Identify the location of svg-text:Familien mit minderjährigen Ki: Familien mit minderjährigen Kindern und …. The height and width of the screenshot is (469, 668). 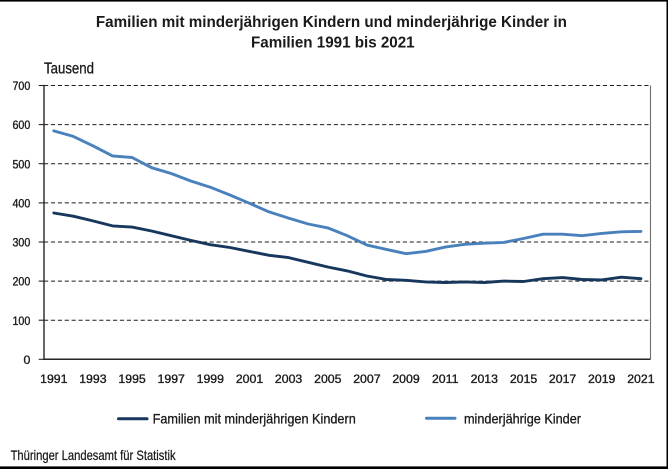
(331, 22).